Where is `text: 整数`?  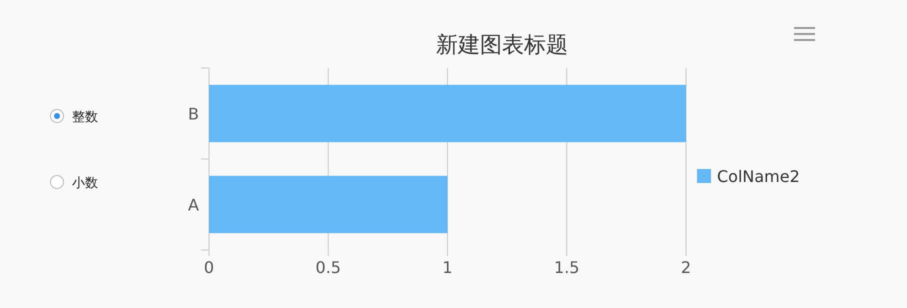
text: 整数 is located at coordinates (85, 117).